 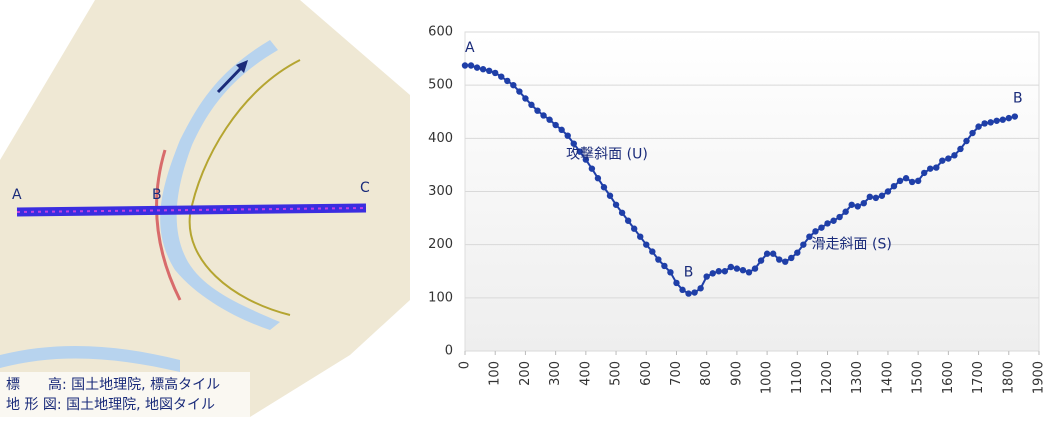 What do you see at coordinates (525, 373) in the screenshot?
I see `x-tick-label: 200` at bounding box center [525, 373].